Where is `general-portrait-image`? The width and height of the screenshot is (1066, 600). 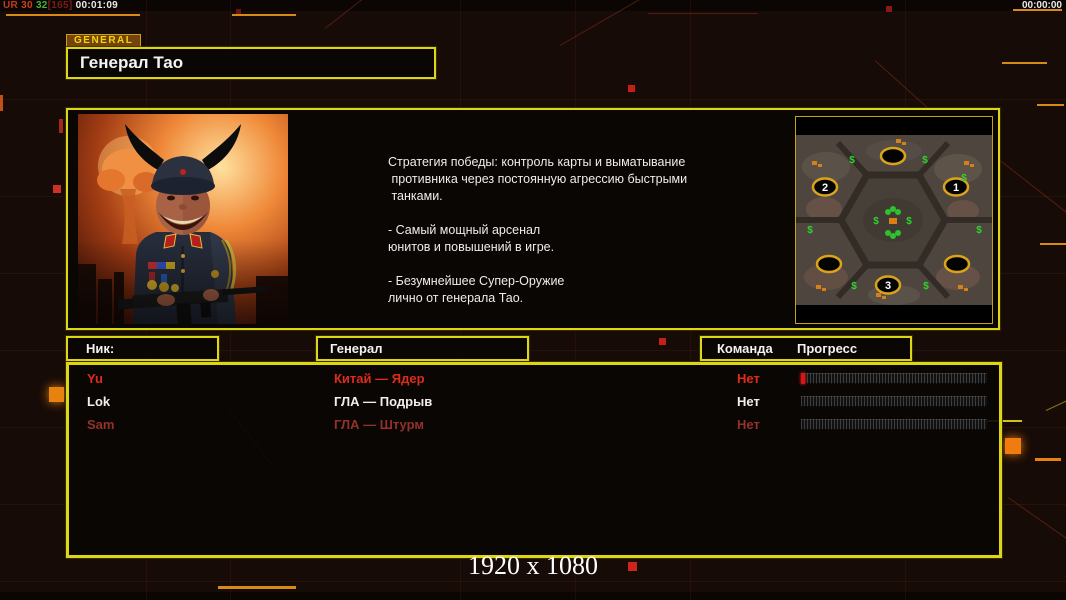 general-portrait-image is located at coordinates (183, 220).